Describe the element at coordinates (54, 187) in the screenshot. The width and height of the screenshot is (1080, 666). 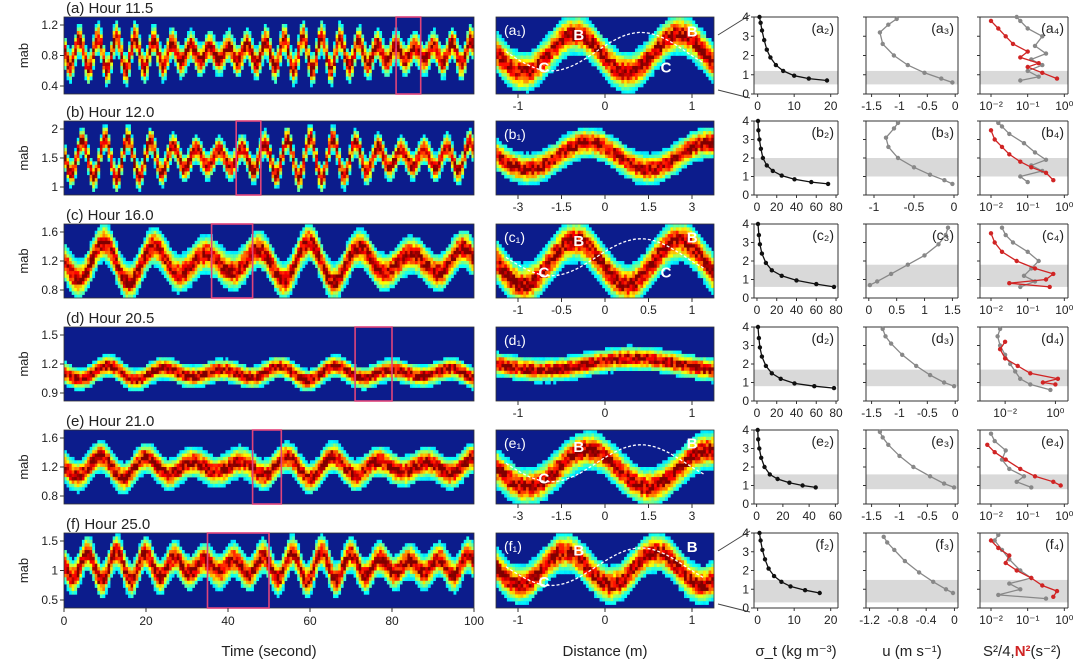
I see `y-tick-label: 1` at that location.